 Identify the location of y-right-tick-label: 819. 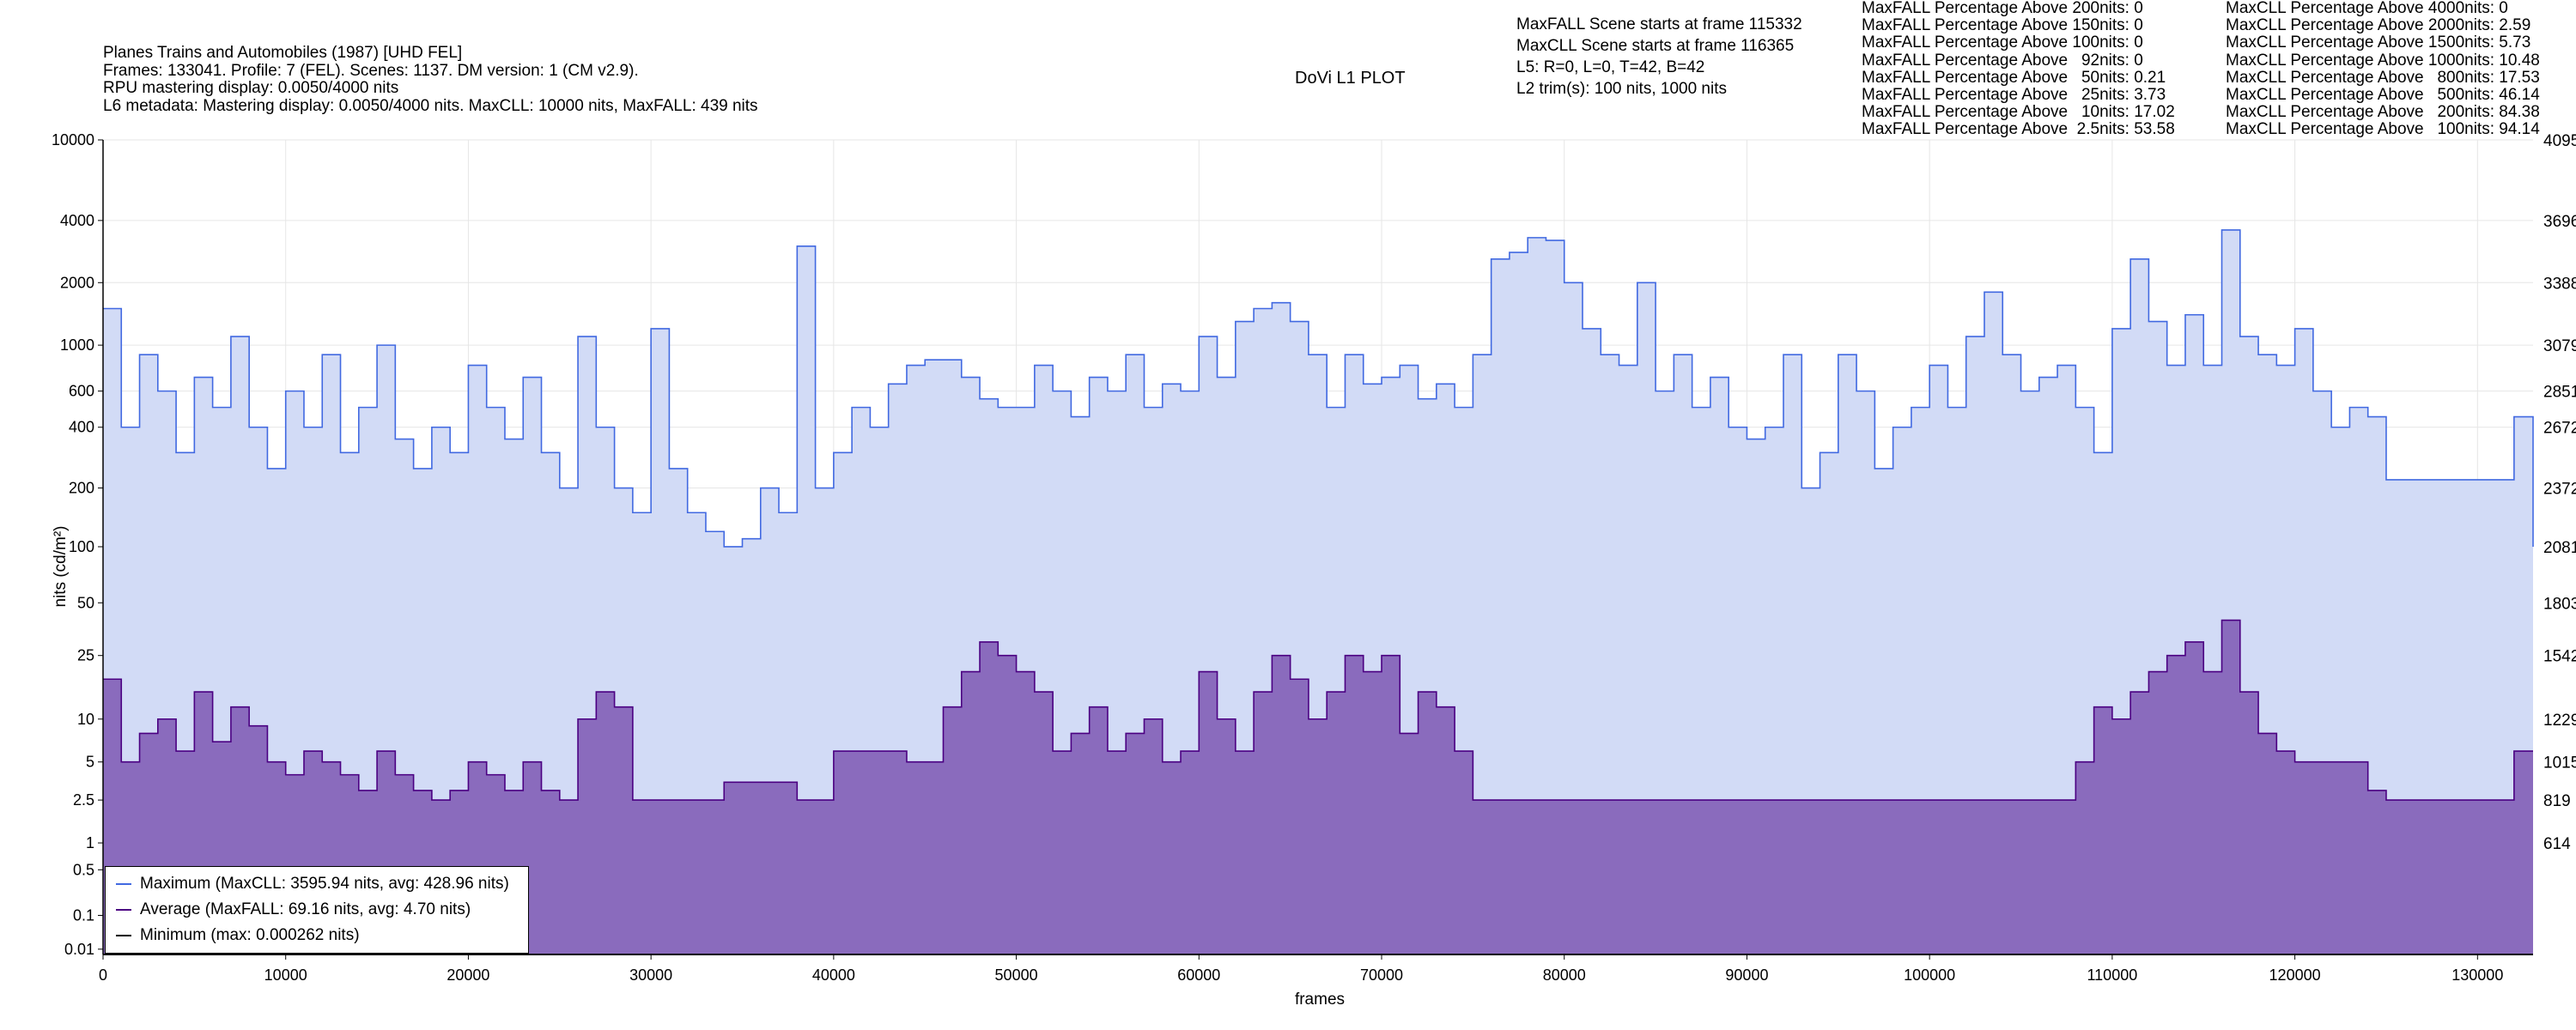
(2557, 801).